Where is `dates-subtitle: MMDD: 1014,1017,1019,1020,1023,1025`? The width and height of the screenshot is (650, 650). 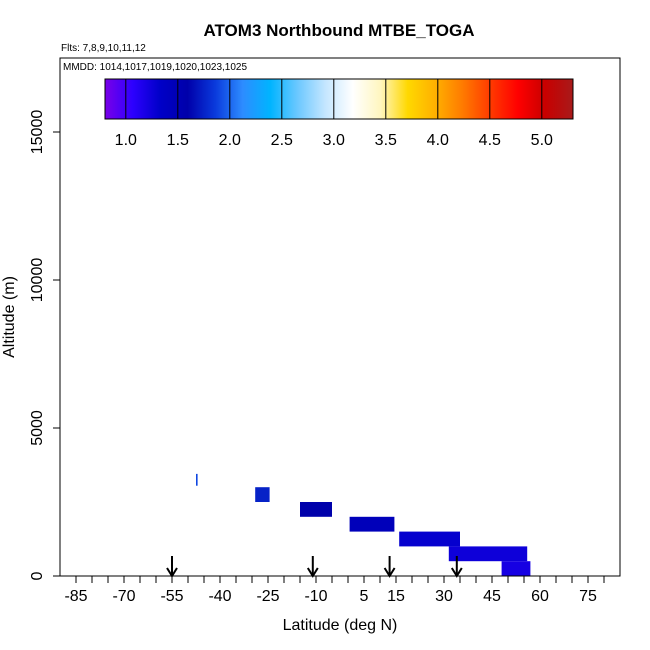
dates-subtitle: MMDD: 1014,1017,1019,1020,1023,1025 is located at coordinates (155, 67).